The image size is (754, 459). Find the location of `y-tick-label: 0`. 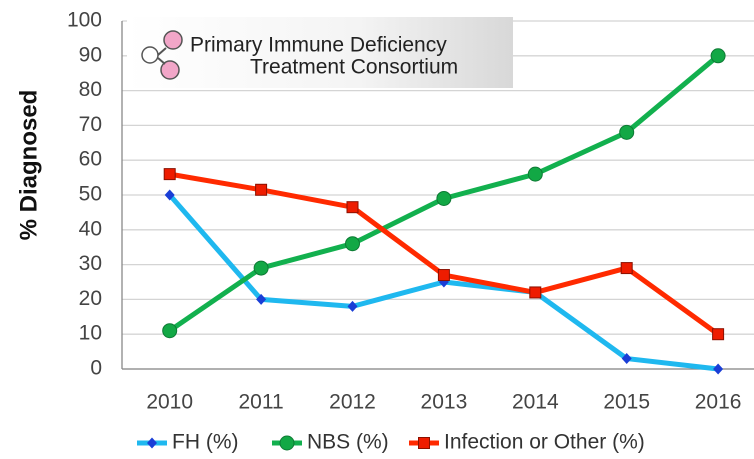

y-tick-label: 0 is located at coordinates (96, 368).